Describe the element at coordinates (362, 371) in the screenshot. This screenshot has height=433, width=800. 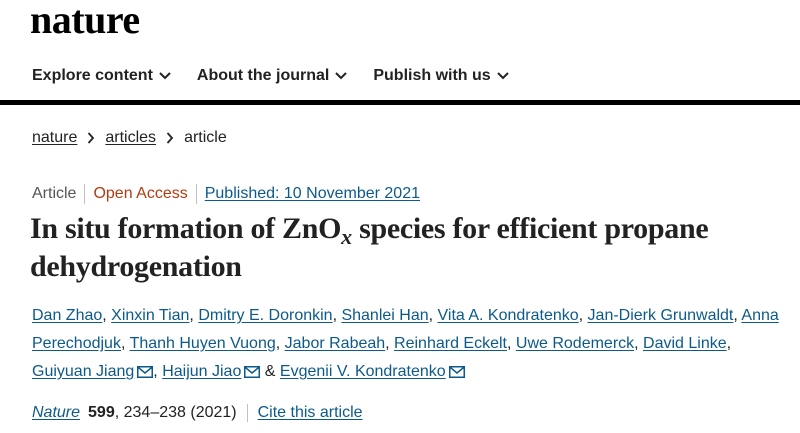
I see `author-link: Evgenii V. Kondratenko` at that location.